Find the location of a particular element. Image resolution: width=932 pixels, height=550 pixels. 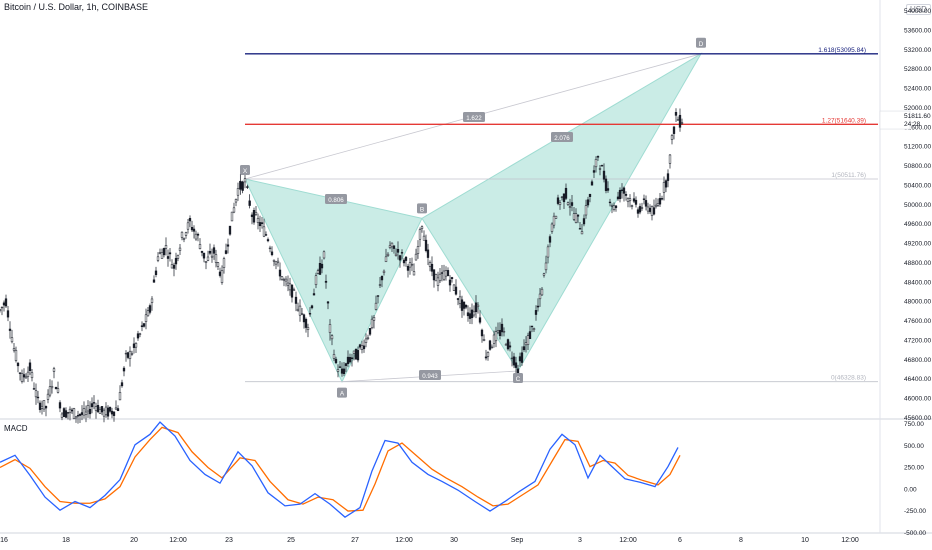

point-label-c-bg is located at coordinates (518, 377).